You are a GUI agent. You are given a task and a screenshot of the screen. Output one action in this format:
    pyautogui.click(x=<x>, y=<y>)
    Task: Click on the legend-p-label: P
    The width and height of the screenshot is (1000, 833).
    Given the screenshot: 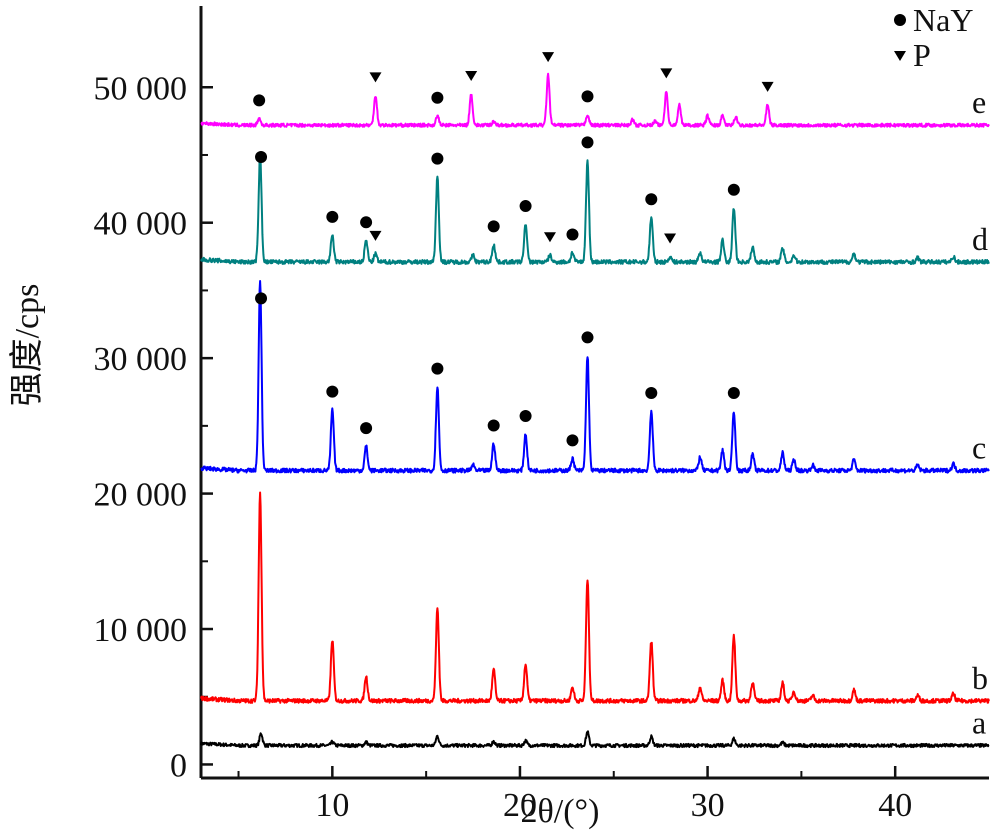 What is the action you would take?
    pyautogui.click(x=922, y=55)
    